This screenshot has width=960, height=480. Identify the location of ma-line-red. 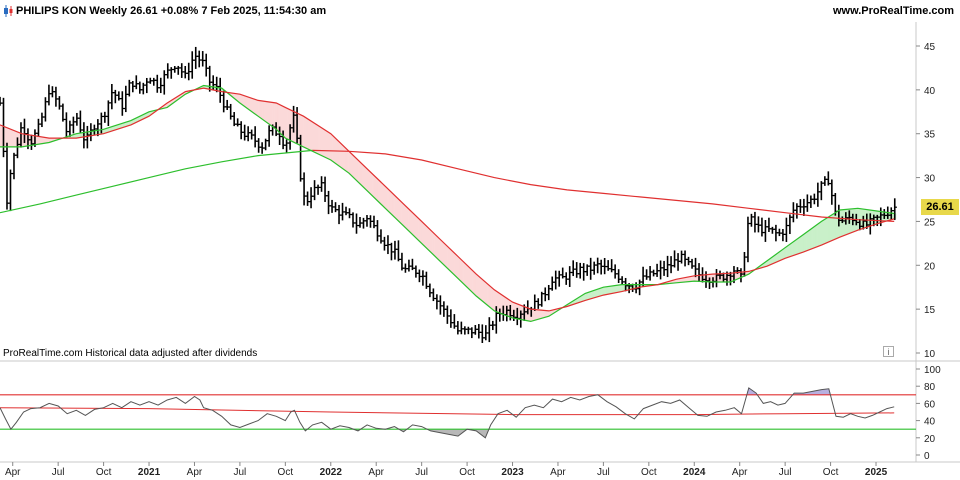
(603, 185).